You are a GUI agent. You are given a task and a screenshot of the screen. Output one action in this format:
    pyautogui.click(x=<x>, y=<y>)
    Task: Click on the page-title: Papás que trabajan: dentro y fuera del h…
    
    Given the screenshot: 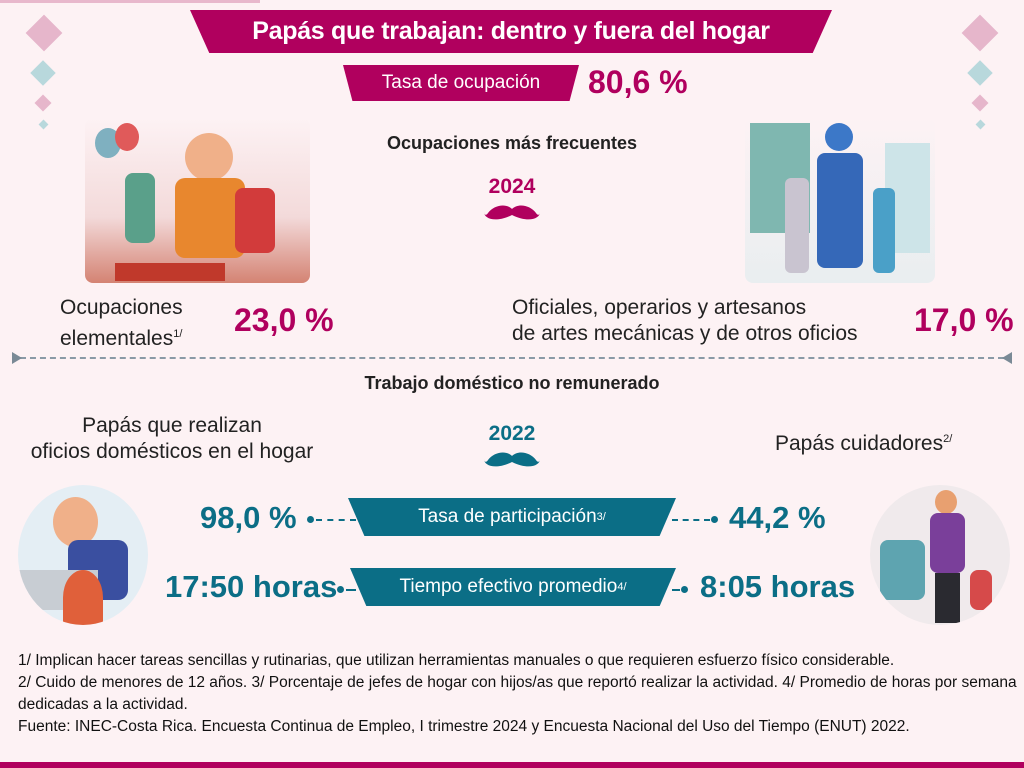 What is the action you would take?
    pyautogui.click(x=511, y=31)
    